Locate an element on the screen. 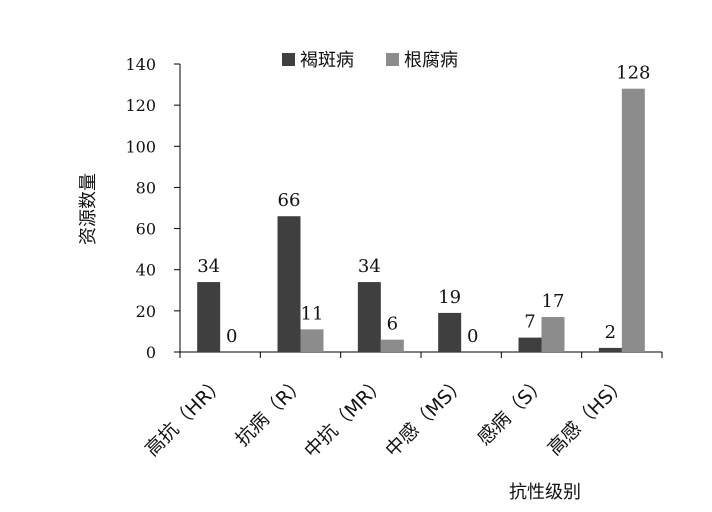 This screenshot has width=712, height=512. data-label: 66 is located at coordinates (289, 200).